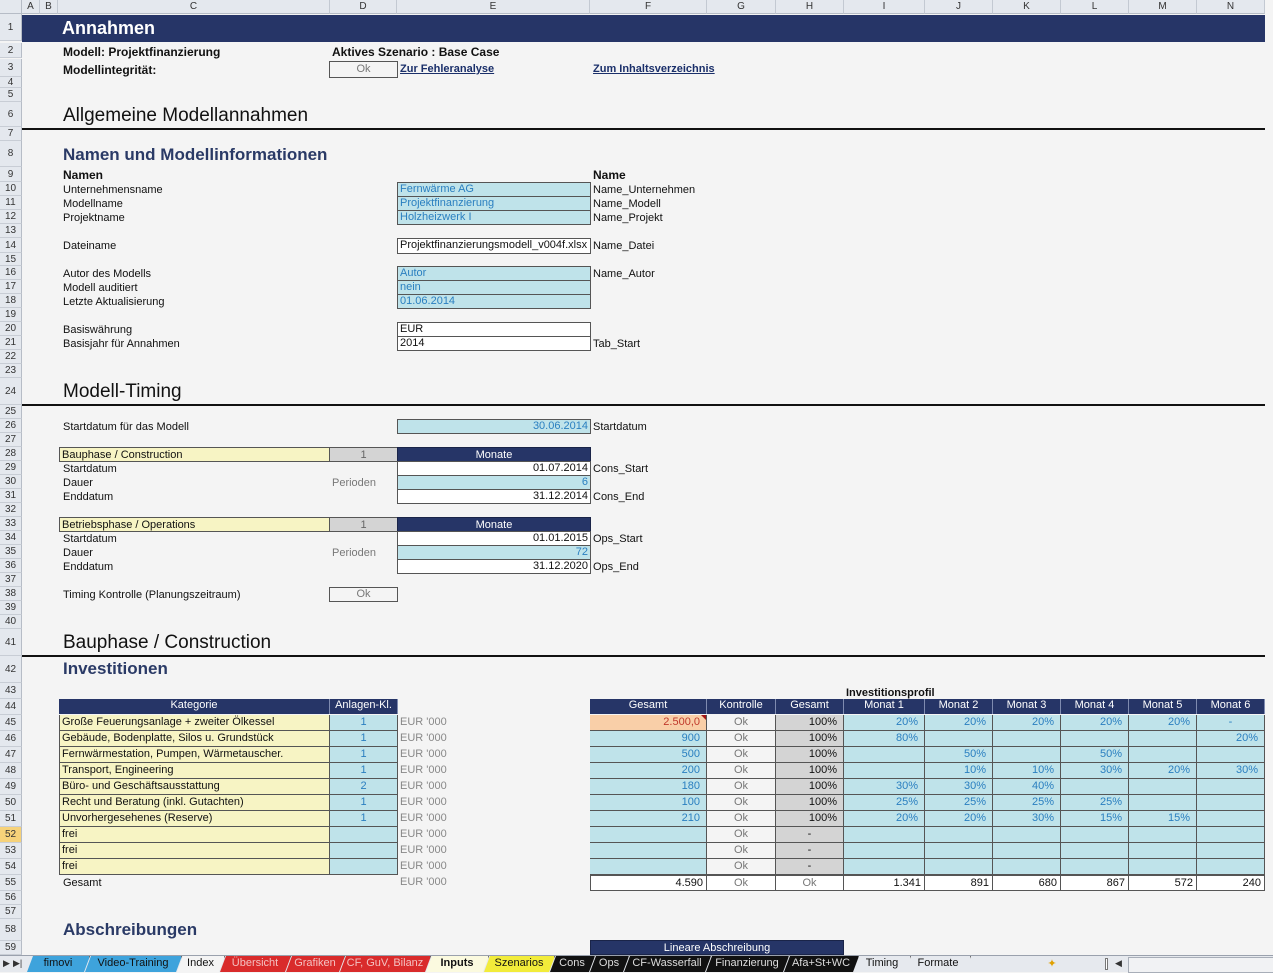  Describe the element at coordinates (654, 69) in the screenshot. I see `toc-link: Zum Inhaltsverzeichnis` at that location.